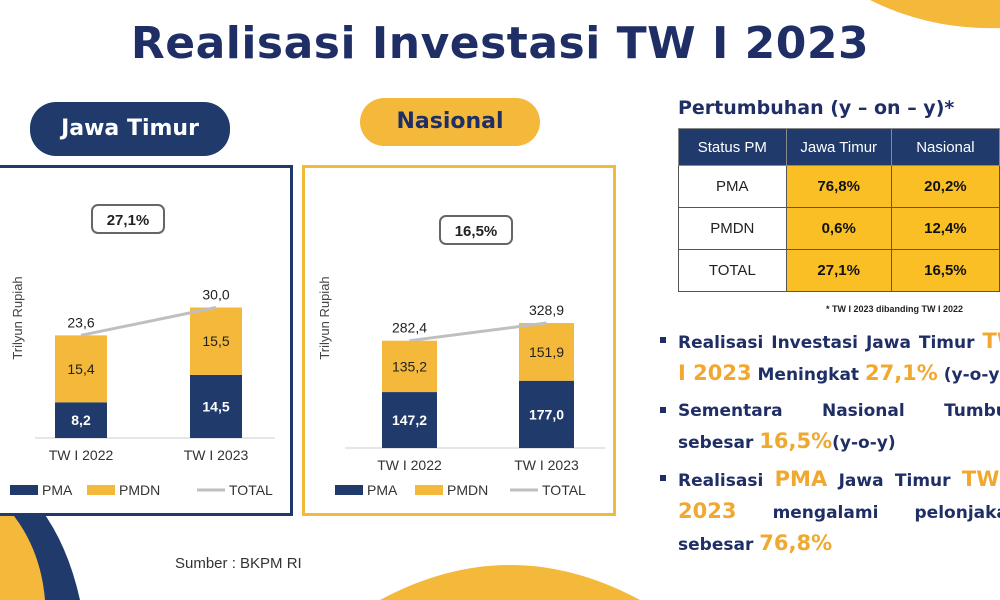  Describe the element at coordinates (796, 543) in the screenshot. I see `bullet-highlight: 76,8%` at that location.